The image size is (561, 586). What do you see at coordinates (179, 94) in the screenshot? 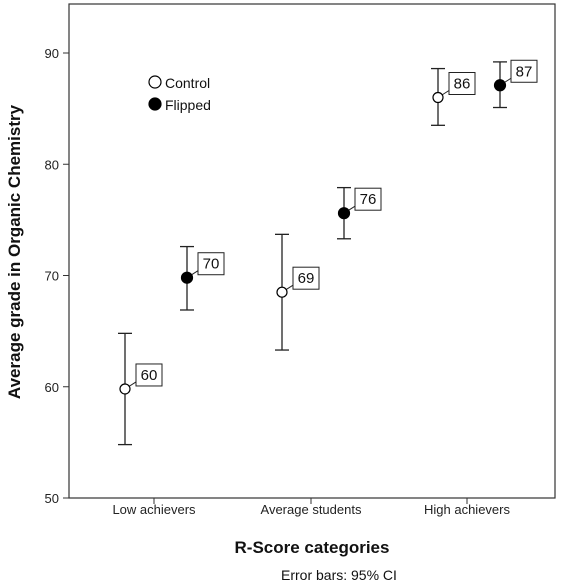
I see `legend: Control Flipped` at bounding box center [179, 94].